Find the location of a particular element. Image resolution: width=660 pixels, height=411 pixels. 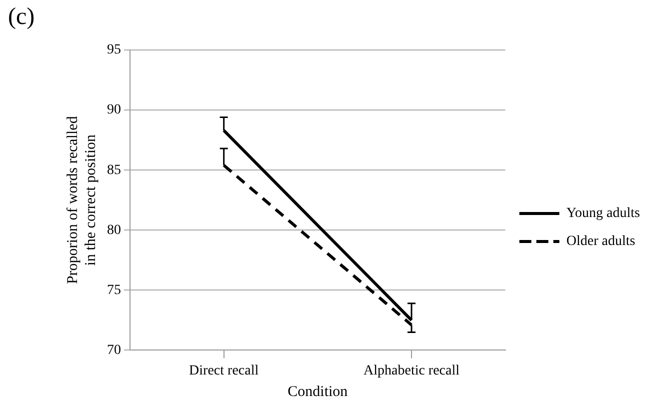

x-tick-label: Alphabetic recall is located at coordinates (412, 370).